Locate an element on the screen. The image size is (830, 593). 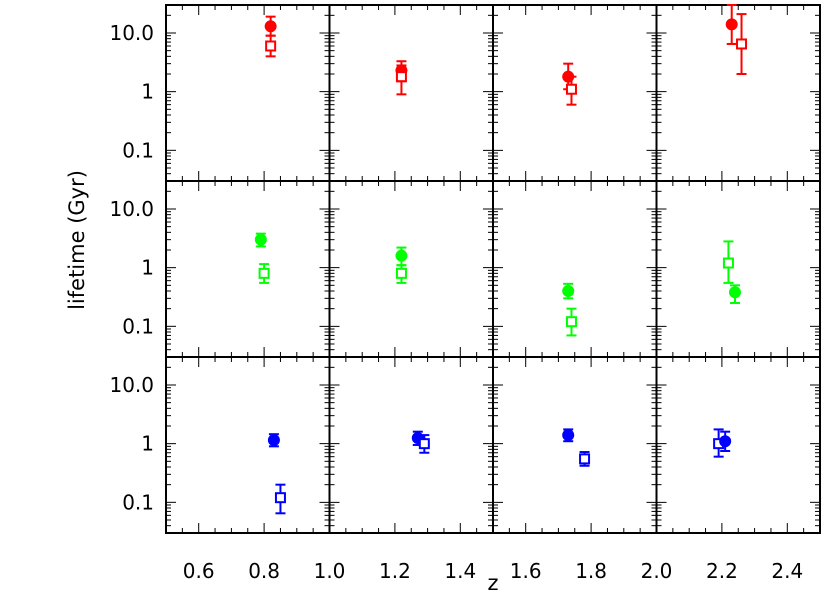
x-tick-label: 2.0 is located at coordinates (657, 571).